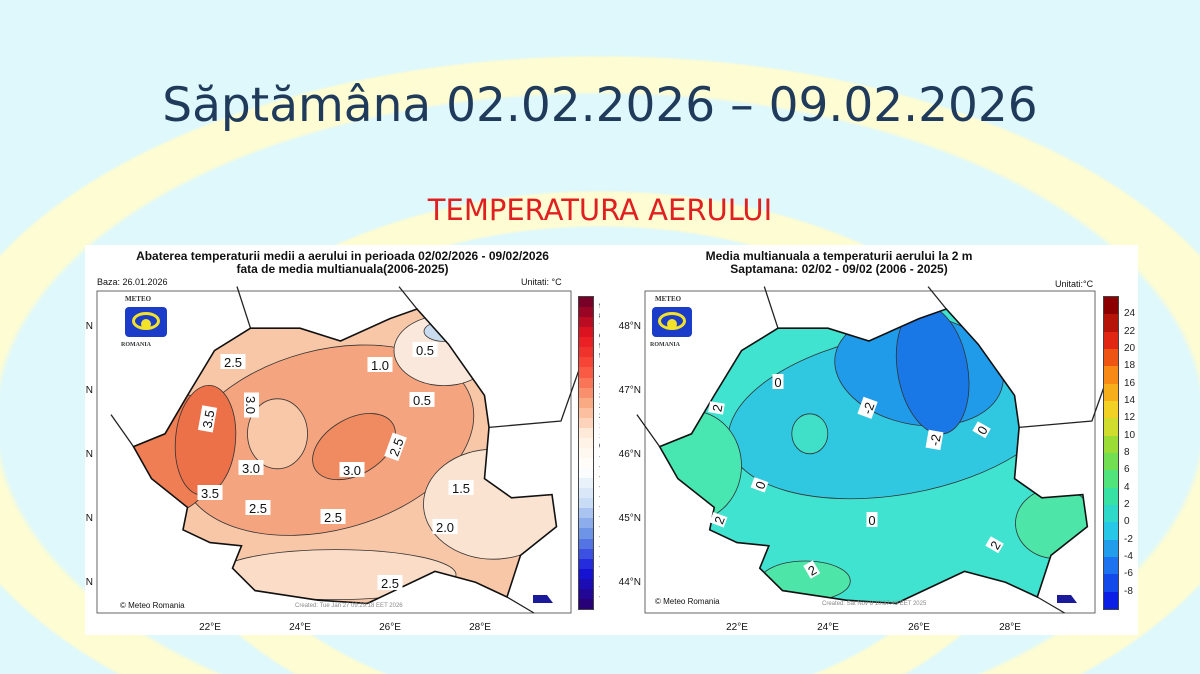  I want to click on contour-label-text: -2, so click(868, 408).